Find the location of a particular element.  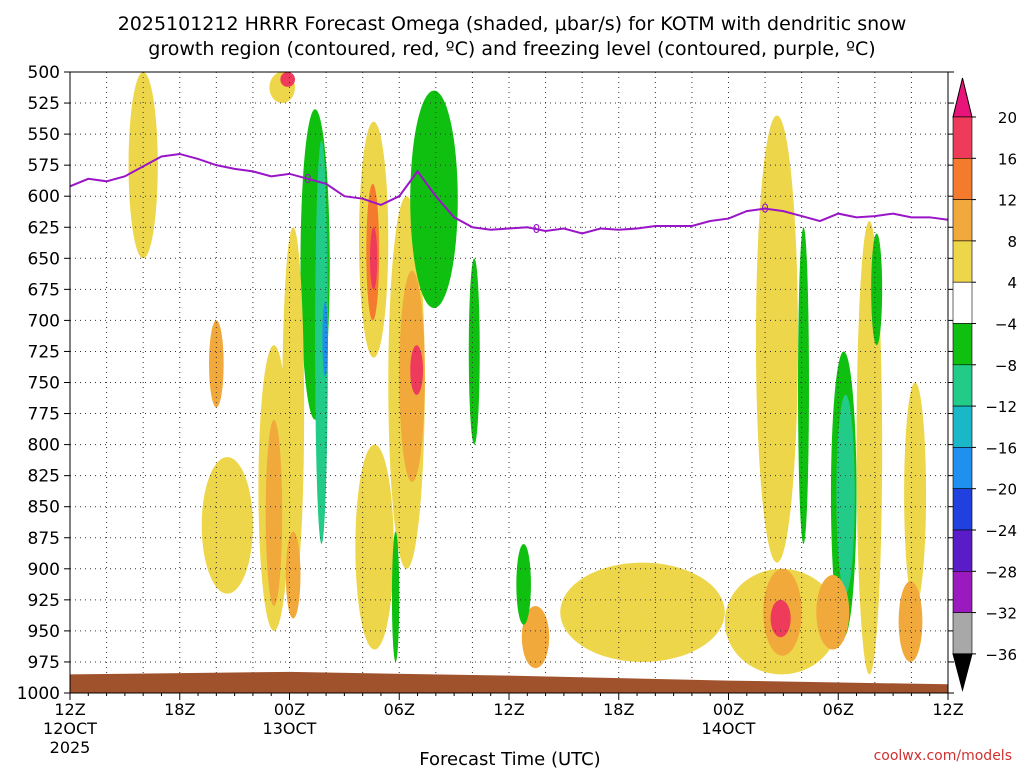

colorbar-label: 16 is located at coordinates (1007, 159).